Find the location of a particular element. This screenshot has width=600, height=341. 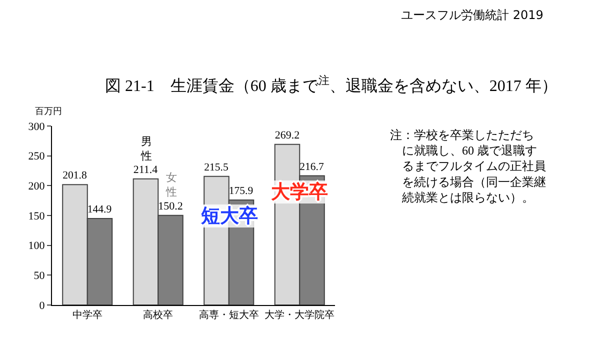

series-label: 女性 is located at coordinates (171, 185).